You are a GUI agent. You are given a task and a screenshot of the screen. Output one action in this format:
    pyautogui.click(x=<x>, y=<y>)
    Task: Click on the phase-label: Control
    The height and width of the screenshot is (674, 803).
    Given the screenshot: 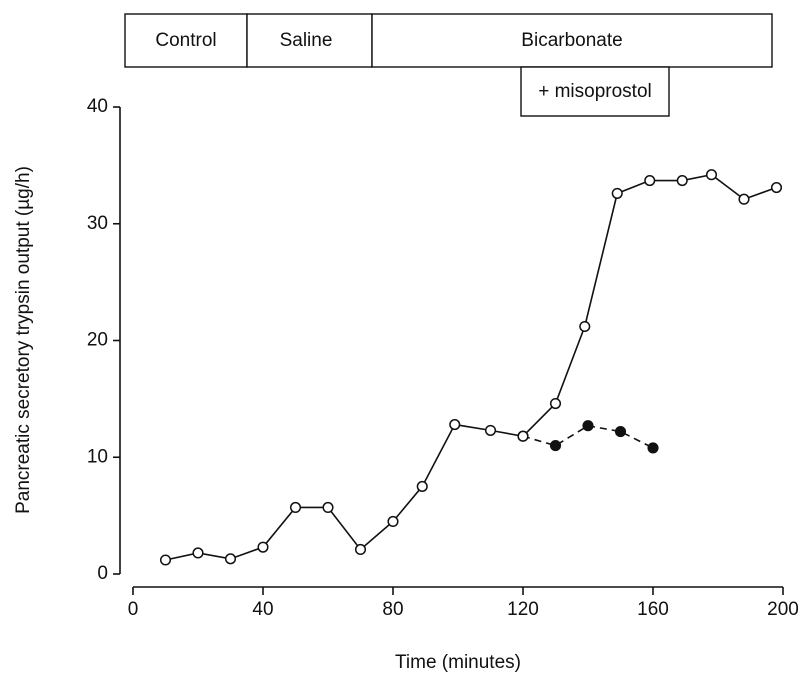 What is the action you would take?
    pyautogui.click(x=185, y=40)
    